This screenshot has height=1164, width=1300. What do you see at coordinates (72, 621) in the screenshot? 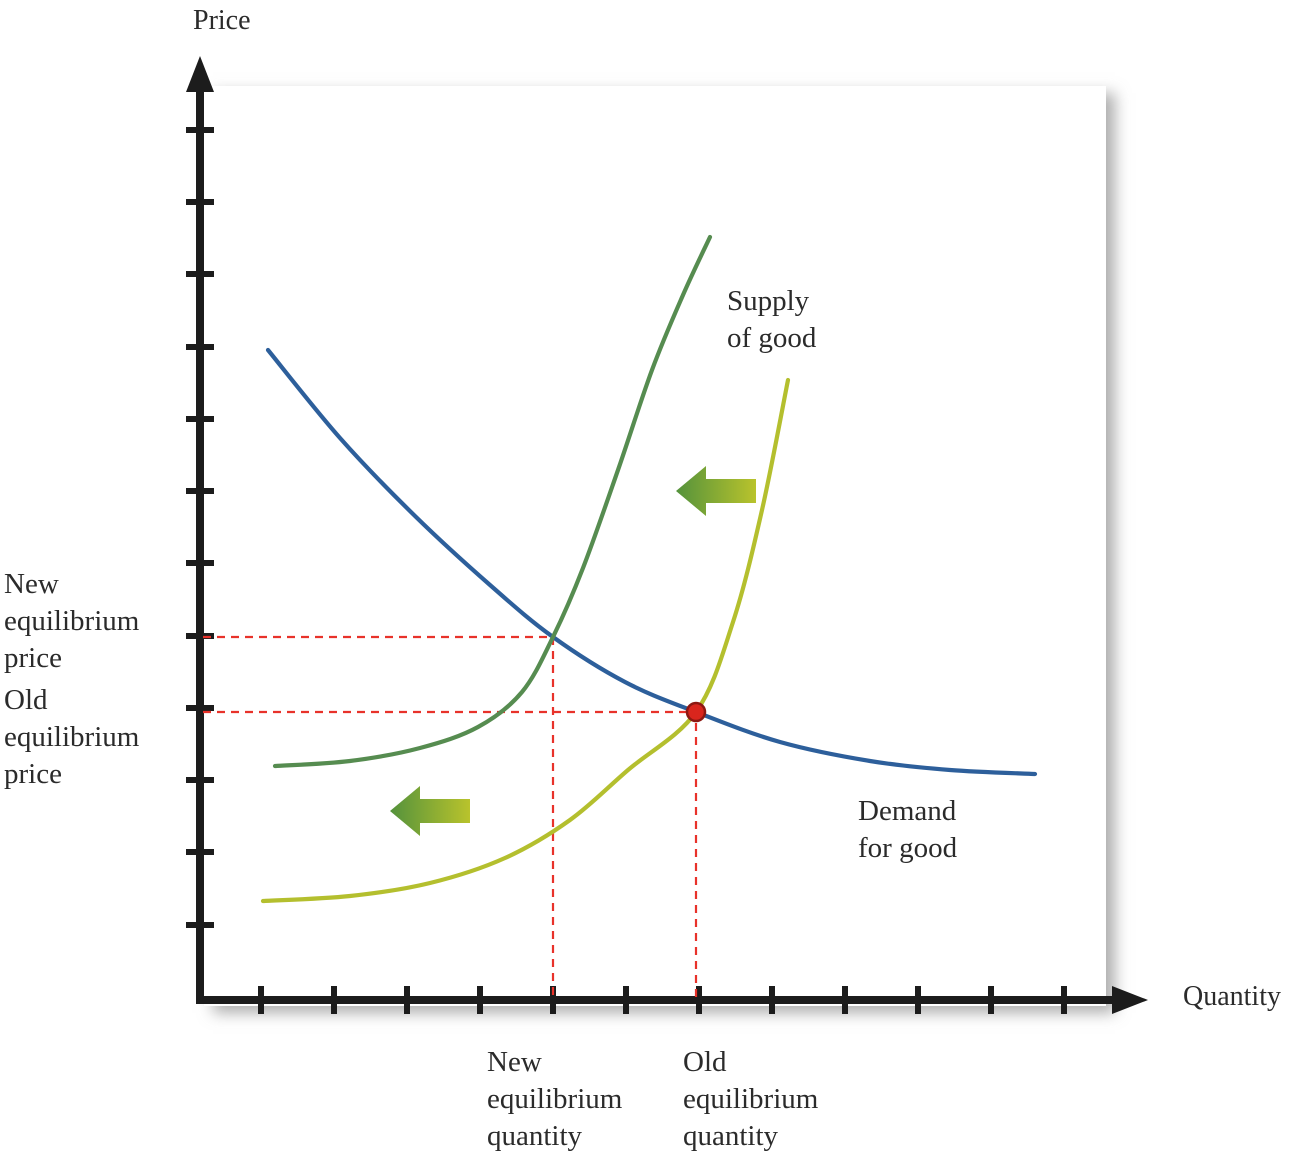
I see `new-equilibrium-price-label: New equilibrium price` at bounding box center [72, 621].